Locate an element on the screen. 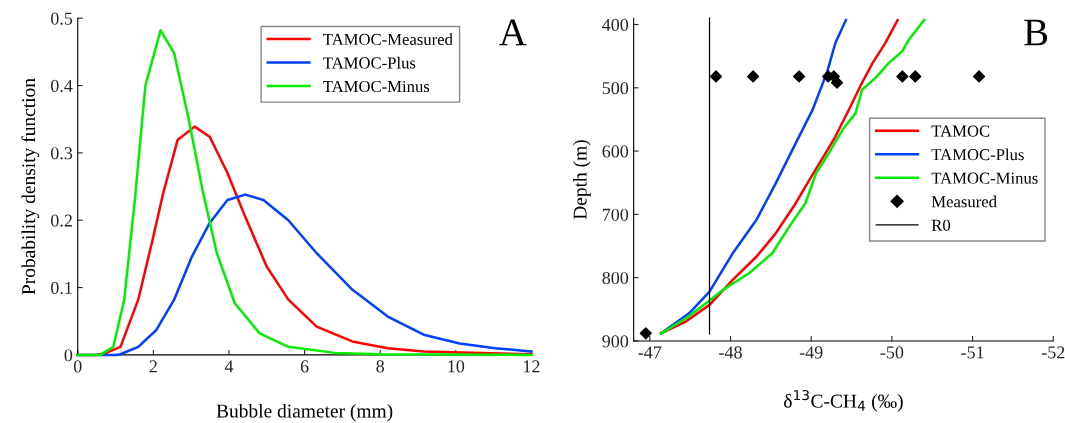 This screenshot has height=423, width=1065. x-tick-label: -50 is located at coordinates (892, 352).